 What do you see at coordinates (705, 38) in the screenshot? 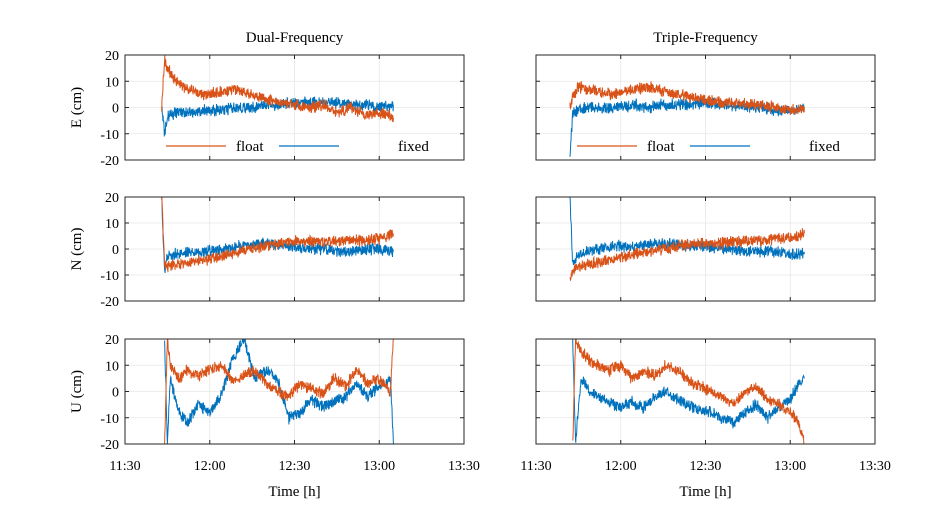
I see `chart-title: Triple-Frequency` at bounding box center [705, 38].